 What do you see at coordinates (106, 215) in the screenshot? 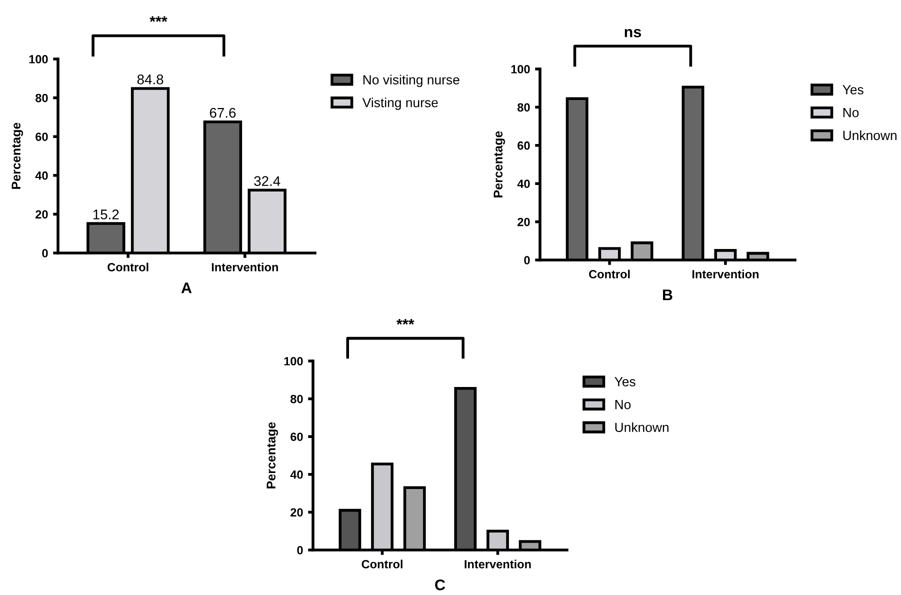
I see `data-label: 15.2` at bounding box center [106, 215].